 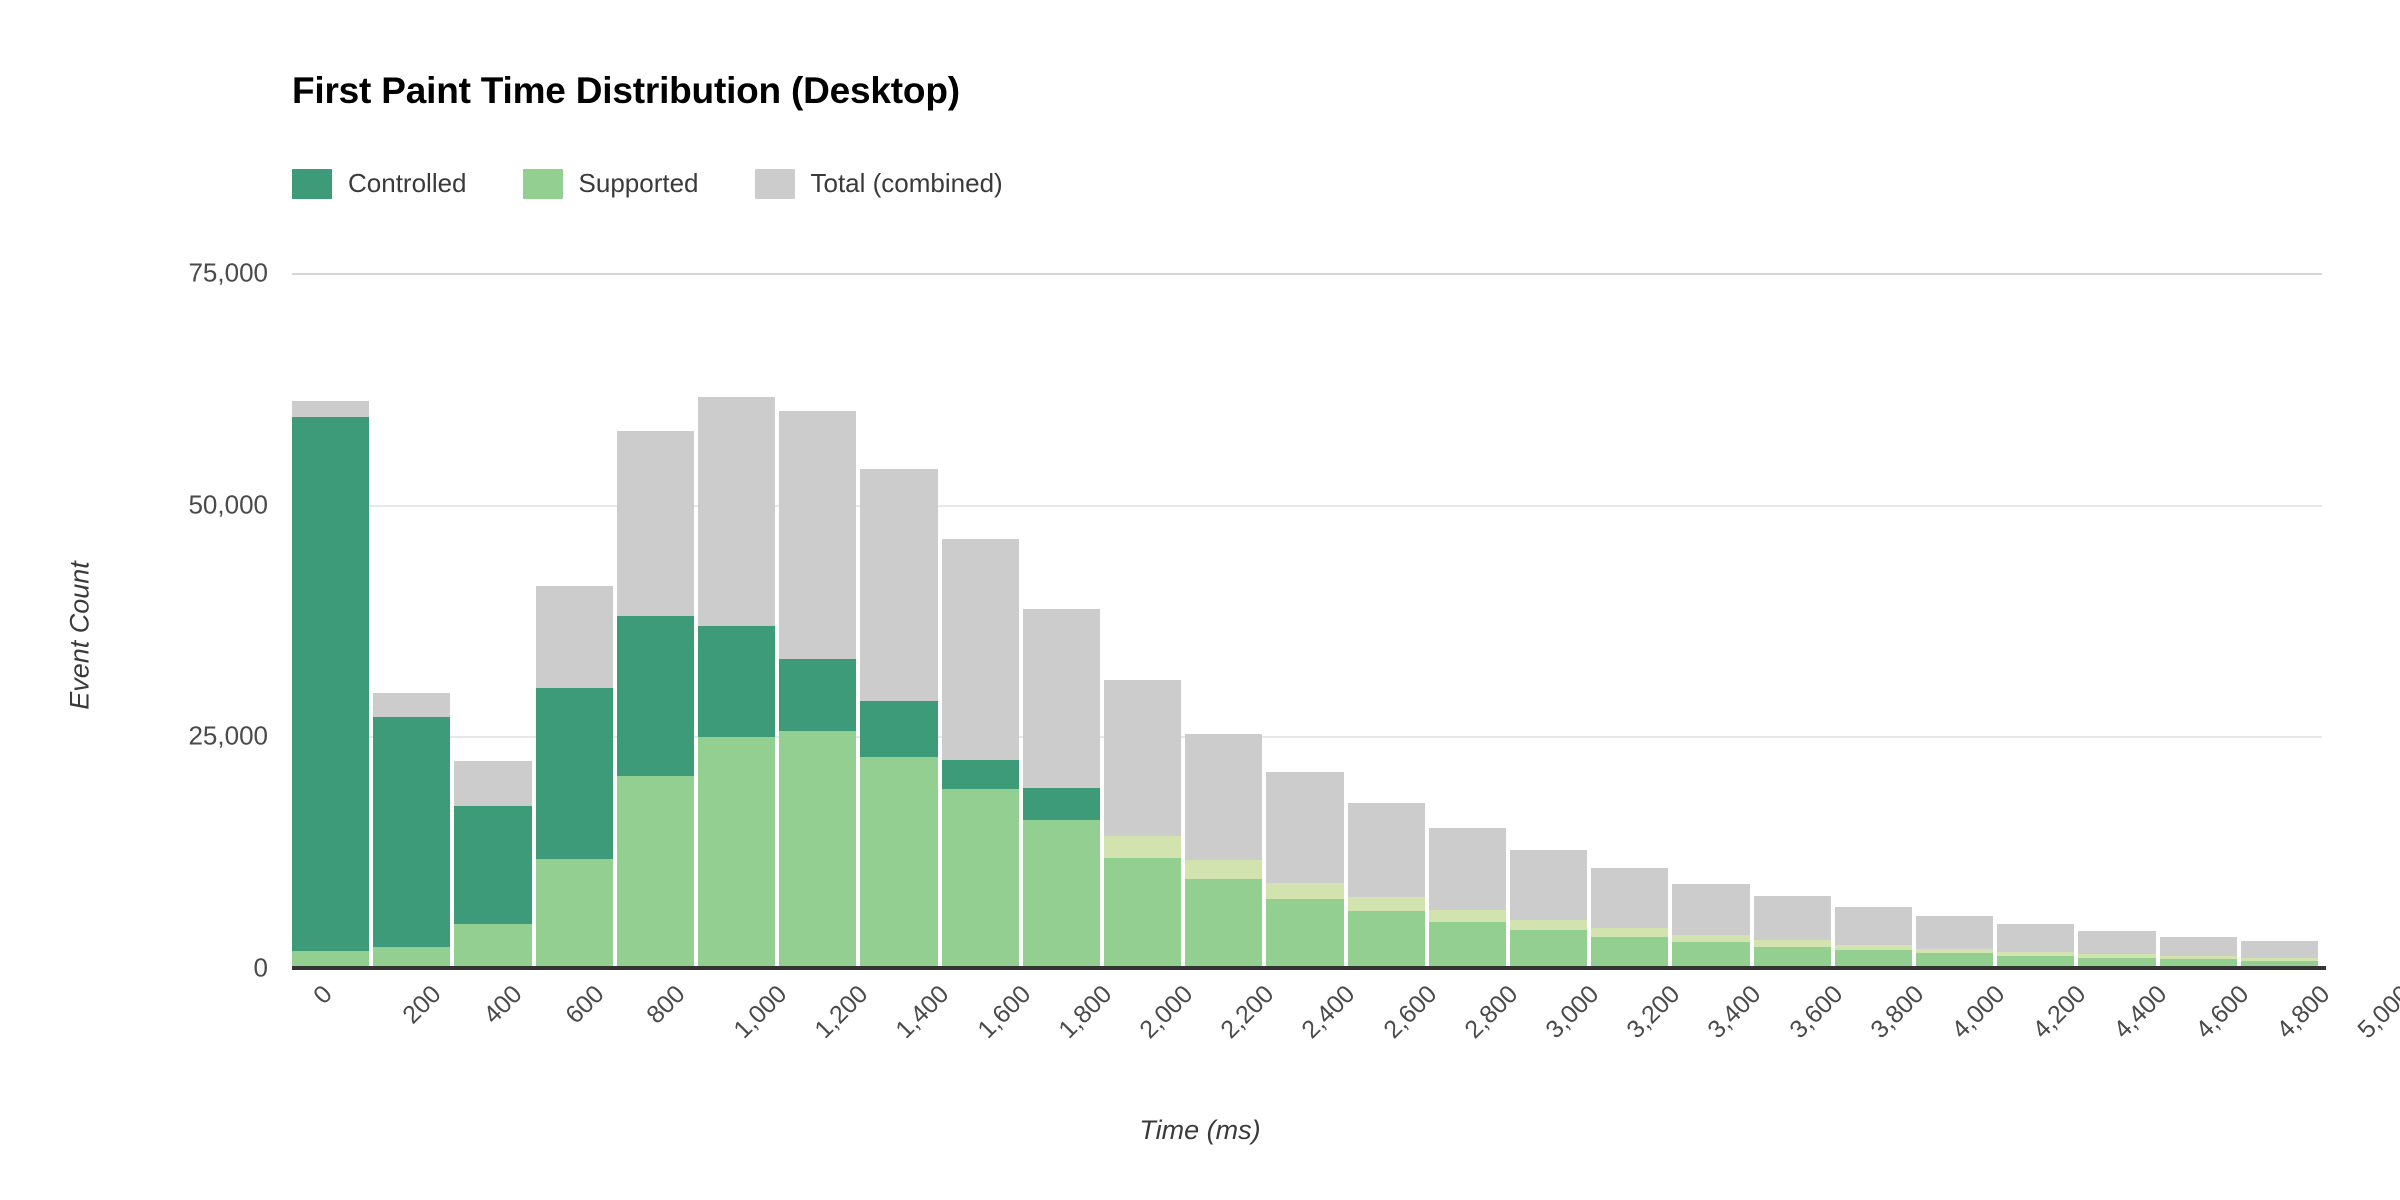 What do you see at coordinates (1085, 1012) in the screenshot?
I see `x-axis-tick-label: 1,800` at bounding box center [1085, 1012].